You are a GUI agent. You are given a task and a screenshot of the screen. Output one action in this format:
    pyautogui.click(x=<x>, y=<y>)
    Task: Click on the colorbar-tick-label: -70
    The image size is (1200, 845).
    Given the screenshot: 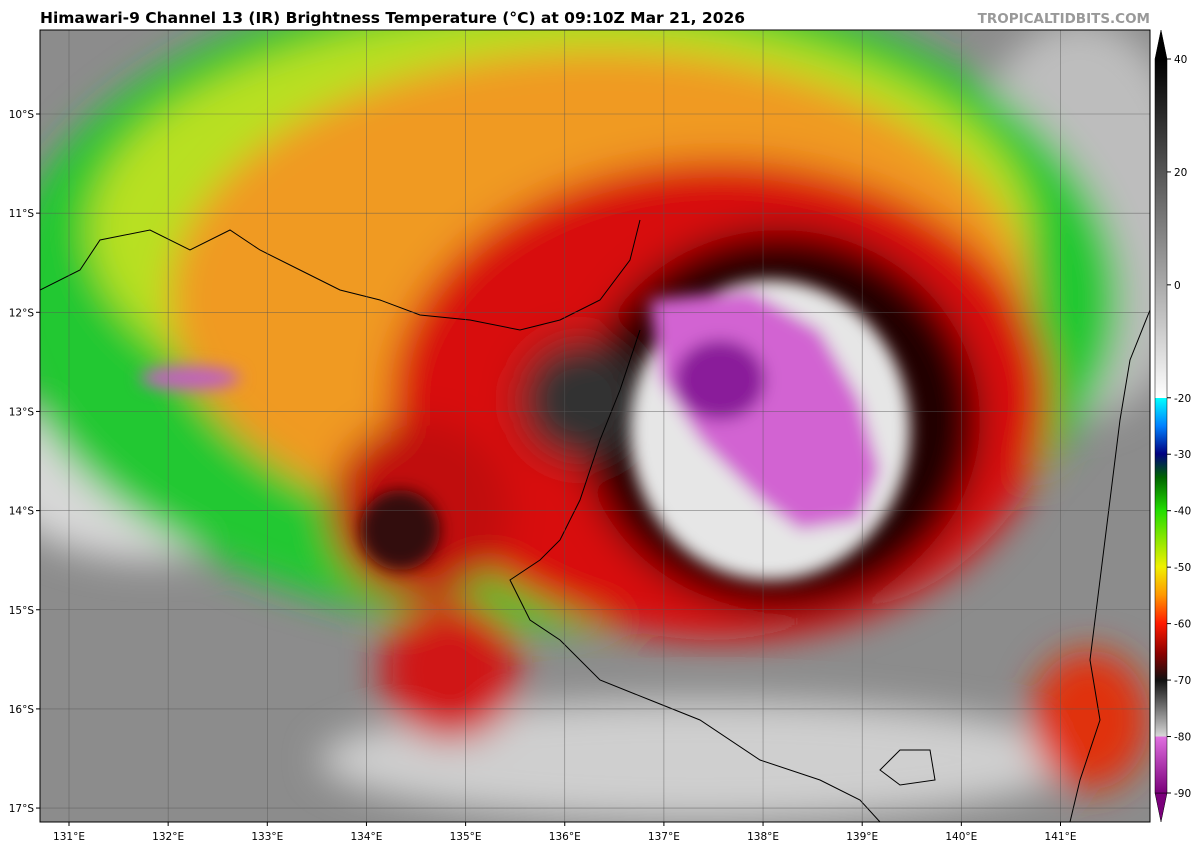 What is the action you would take?
    pyautogui.click(x=1182, y=681)
    